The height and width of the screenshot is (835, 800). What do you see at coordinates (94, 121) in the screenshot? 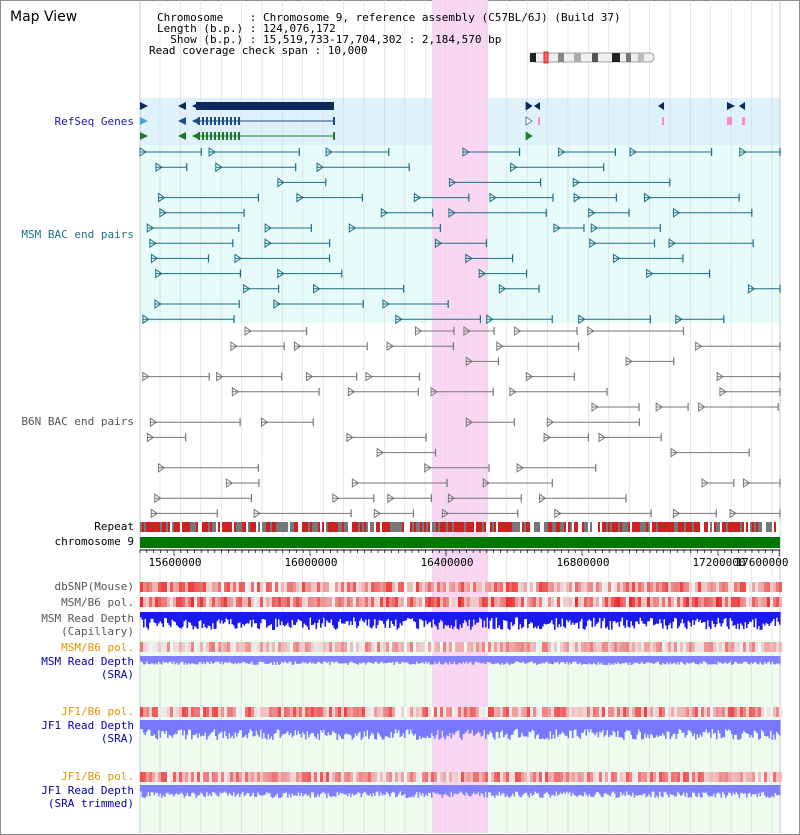
I see `track-label-refseq-genes: RefSeq Genes` at bounding box center [94, 121].